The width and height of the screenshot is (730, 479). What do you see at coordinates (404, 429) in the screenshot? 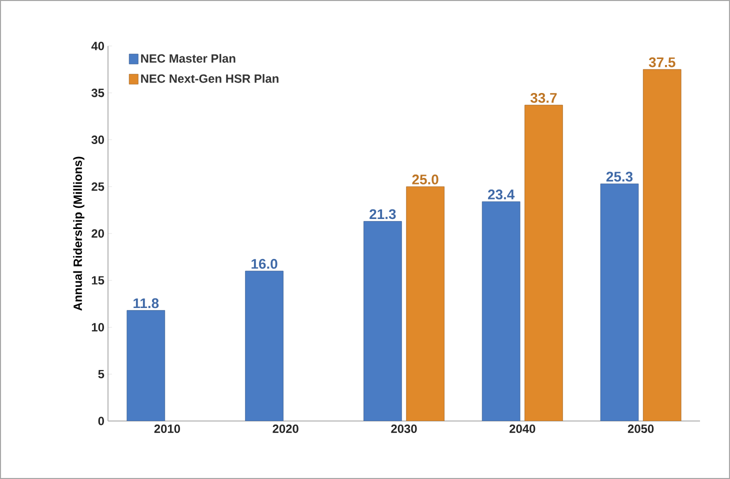
I see `x-tick-label: 2030` at bounding box center [404, 429].